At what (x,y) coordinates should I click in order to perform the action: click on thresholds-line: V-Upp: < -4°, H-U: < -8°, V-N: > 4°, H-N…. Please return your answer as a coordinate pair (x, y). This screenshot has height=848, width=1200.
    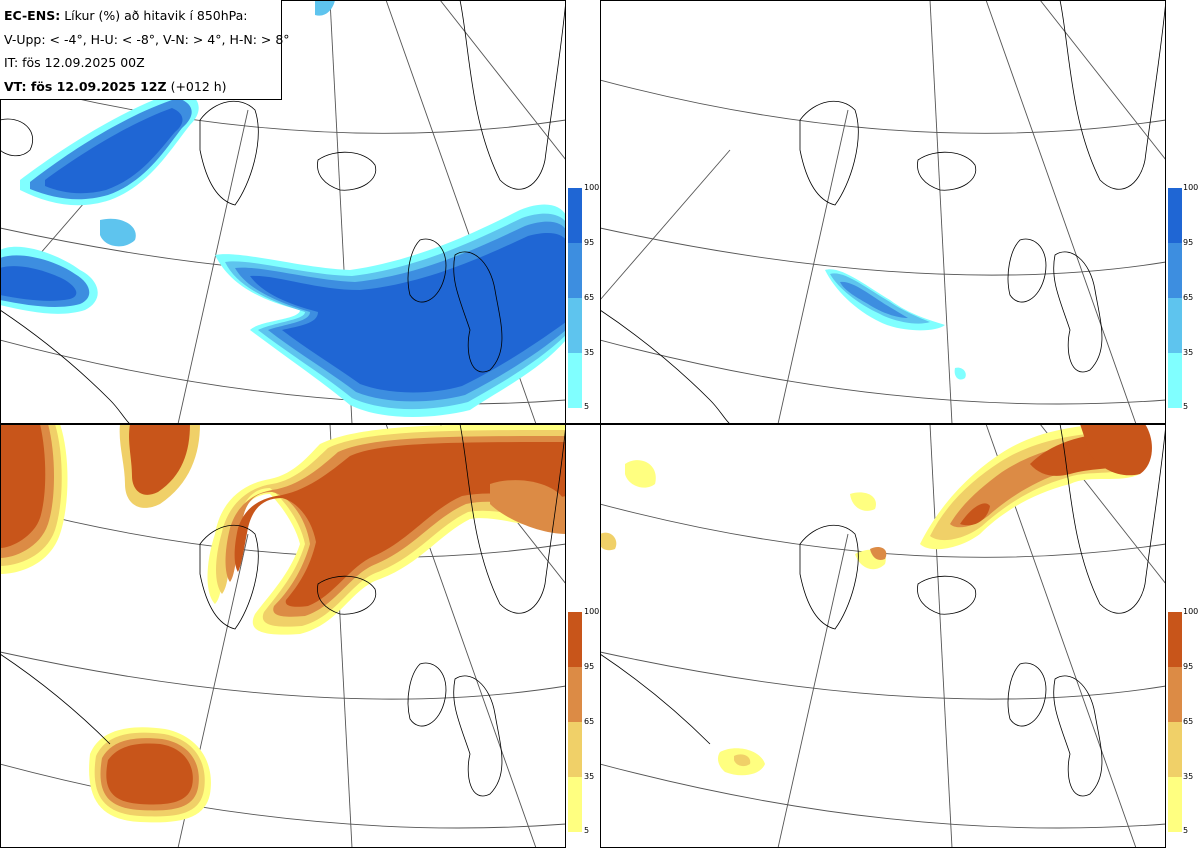
    Looking at the image, I should click on (147, 39).